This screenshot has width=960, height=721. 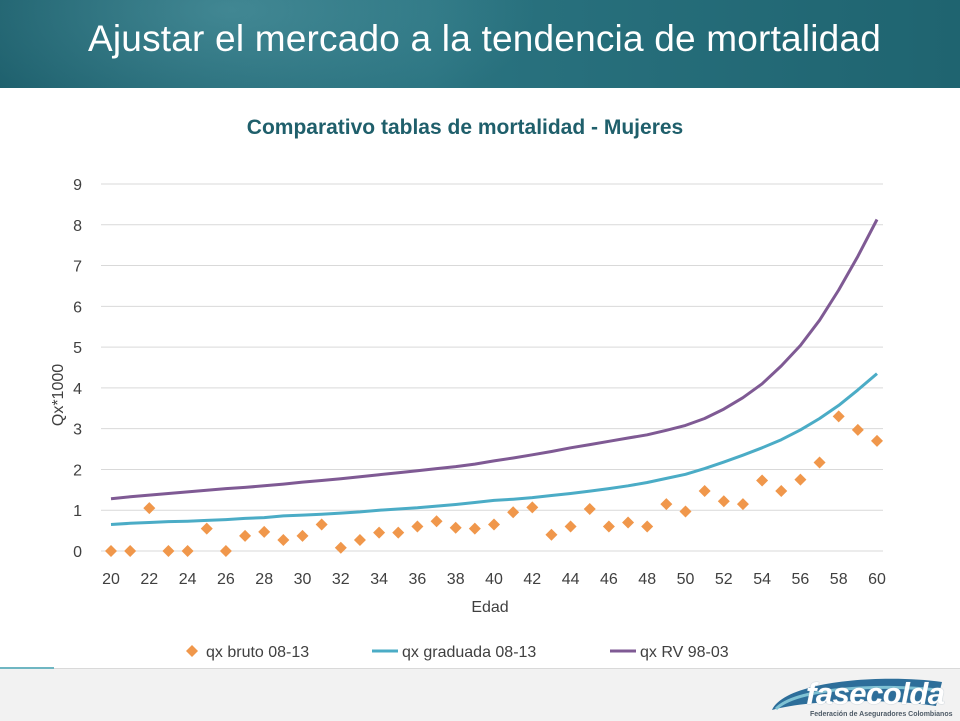 I want to click on y-tick-label: 1, so click(x=77, y=511).